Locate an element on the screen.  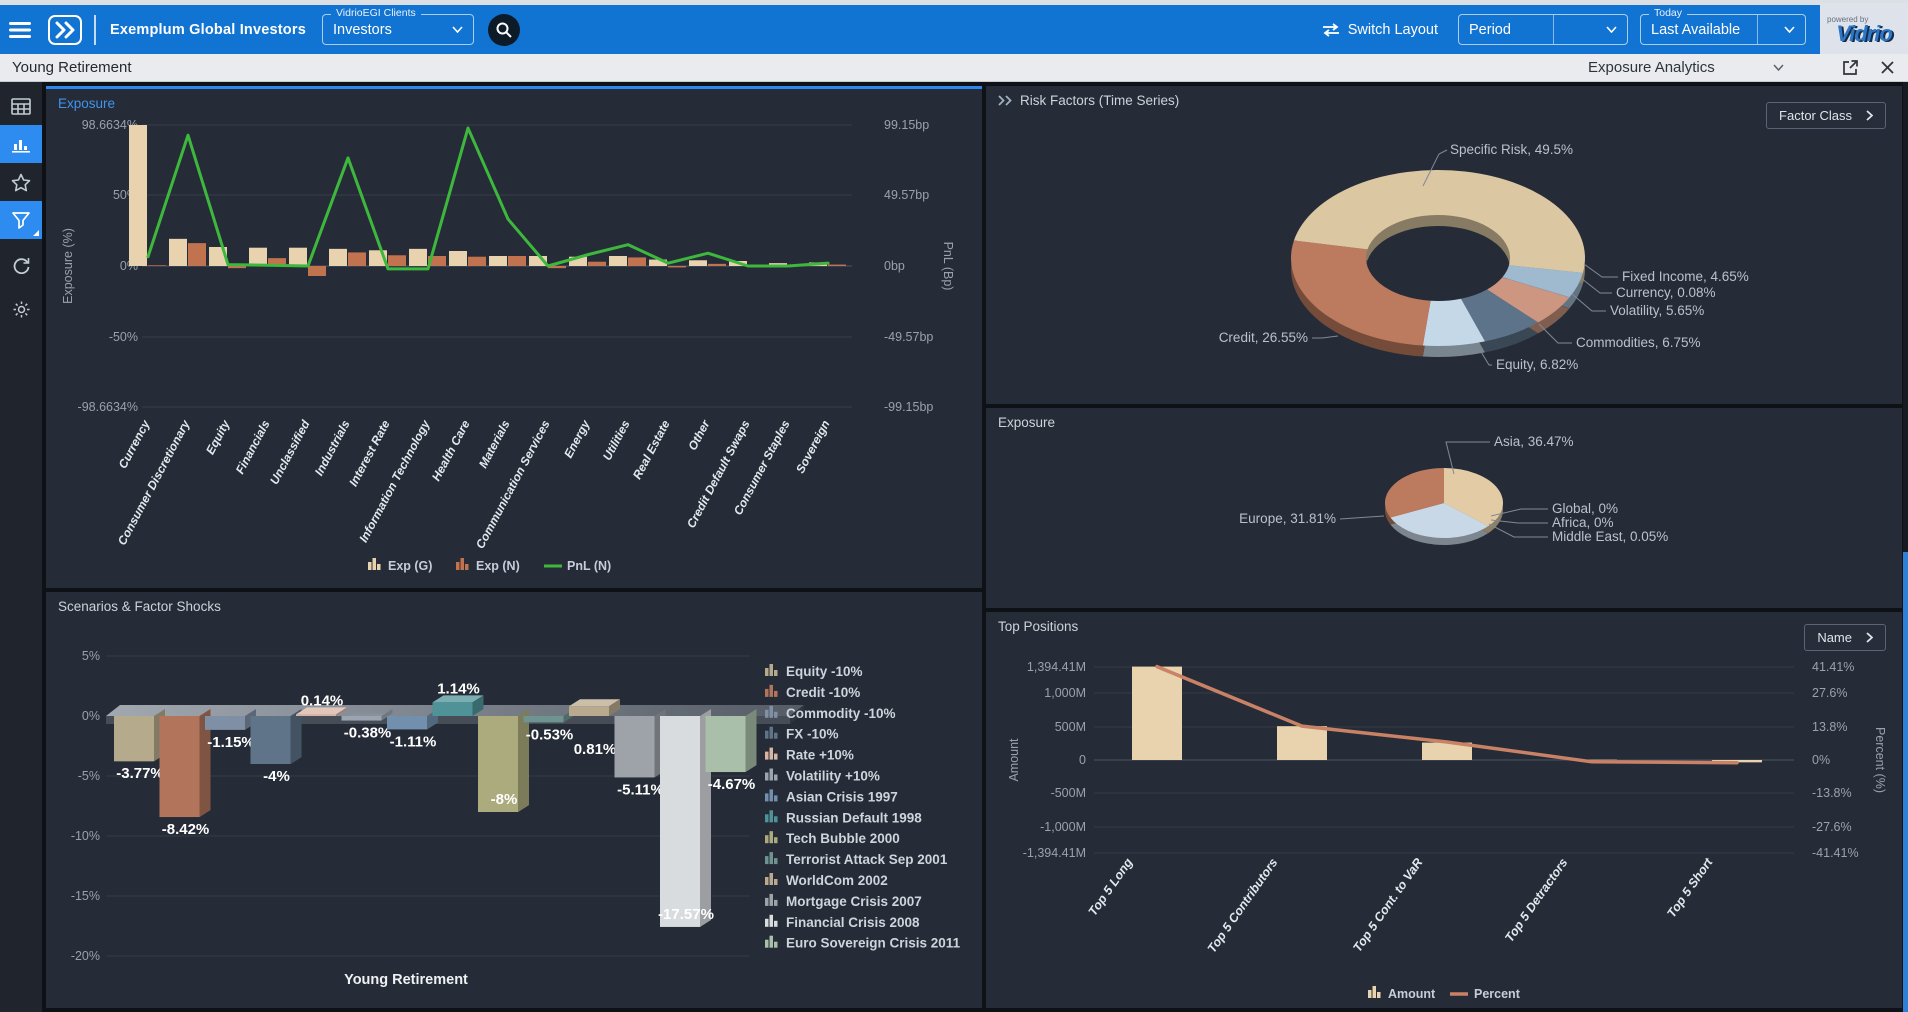
svg-text: Commodity -10% is located at coordinates (841, 713).